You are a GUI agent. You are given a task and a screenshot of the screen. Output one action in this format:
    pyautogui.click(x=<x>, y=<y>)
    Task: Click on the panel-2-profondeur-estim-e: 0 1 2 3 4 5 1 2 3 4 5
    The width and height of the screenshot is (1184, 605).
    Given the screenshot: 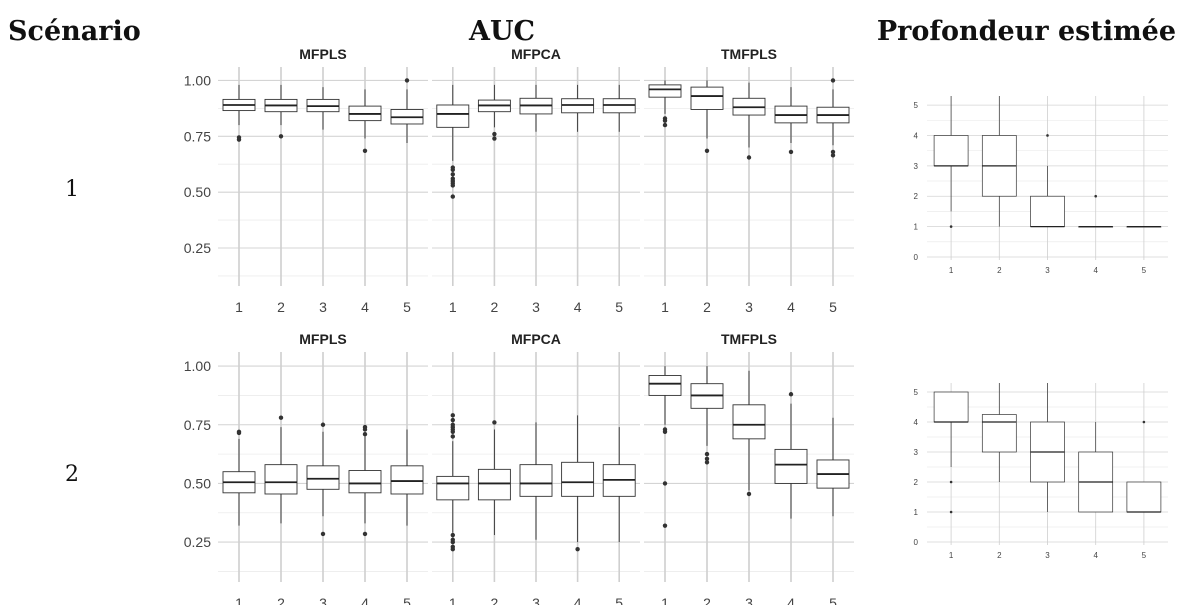 What is the action you would take?
    pyautogui.click(x=1041, y=471)
    